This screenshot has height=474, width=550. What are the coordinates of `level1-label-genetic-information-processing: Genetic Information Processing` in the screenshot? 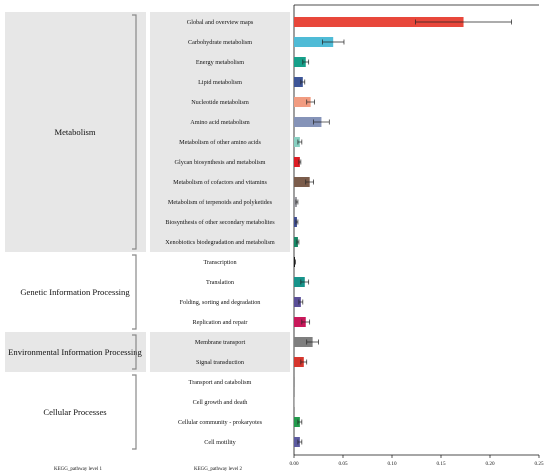 It's located at (75, 292).